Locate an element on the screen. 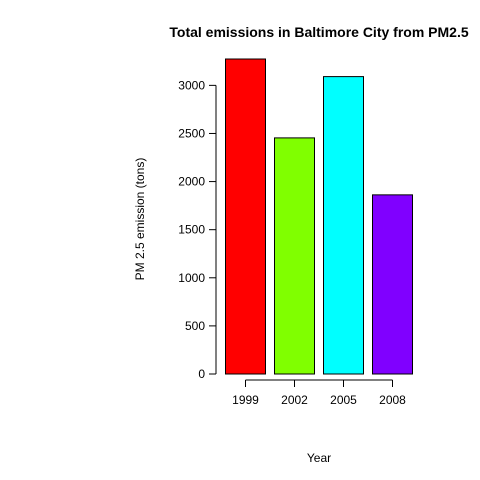 This screenshot has height=480, width=480. x-axis-label: Year is located at coordinates (319, 458).